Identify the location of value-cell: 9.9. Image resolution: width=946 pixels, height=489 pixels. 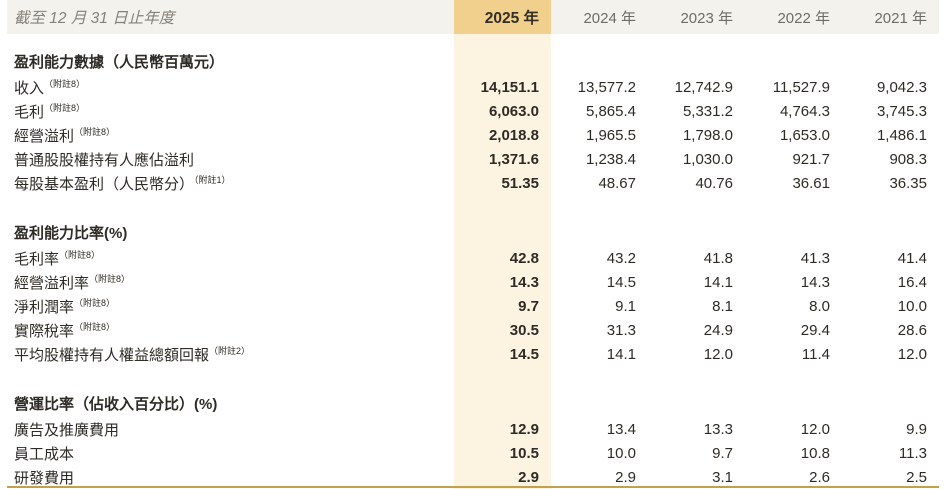
(916, 429).